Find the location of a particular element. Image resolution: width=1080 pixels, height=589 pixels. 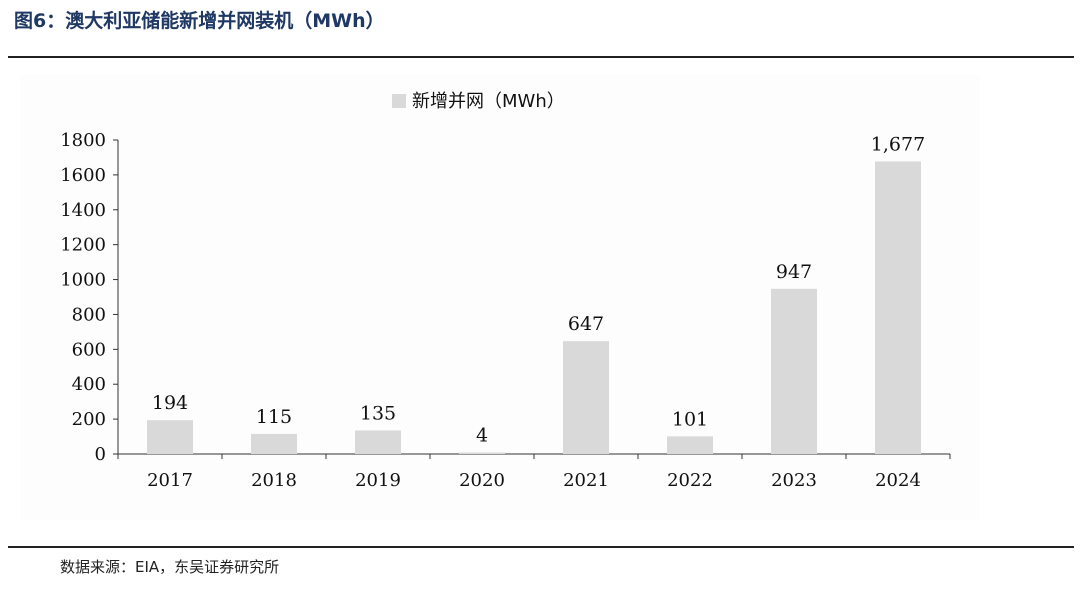

figure-title: 图6：澳大利亚储能新增并网装机（MWh） is located at coordinates (199, 21).